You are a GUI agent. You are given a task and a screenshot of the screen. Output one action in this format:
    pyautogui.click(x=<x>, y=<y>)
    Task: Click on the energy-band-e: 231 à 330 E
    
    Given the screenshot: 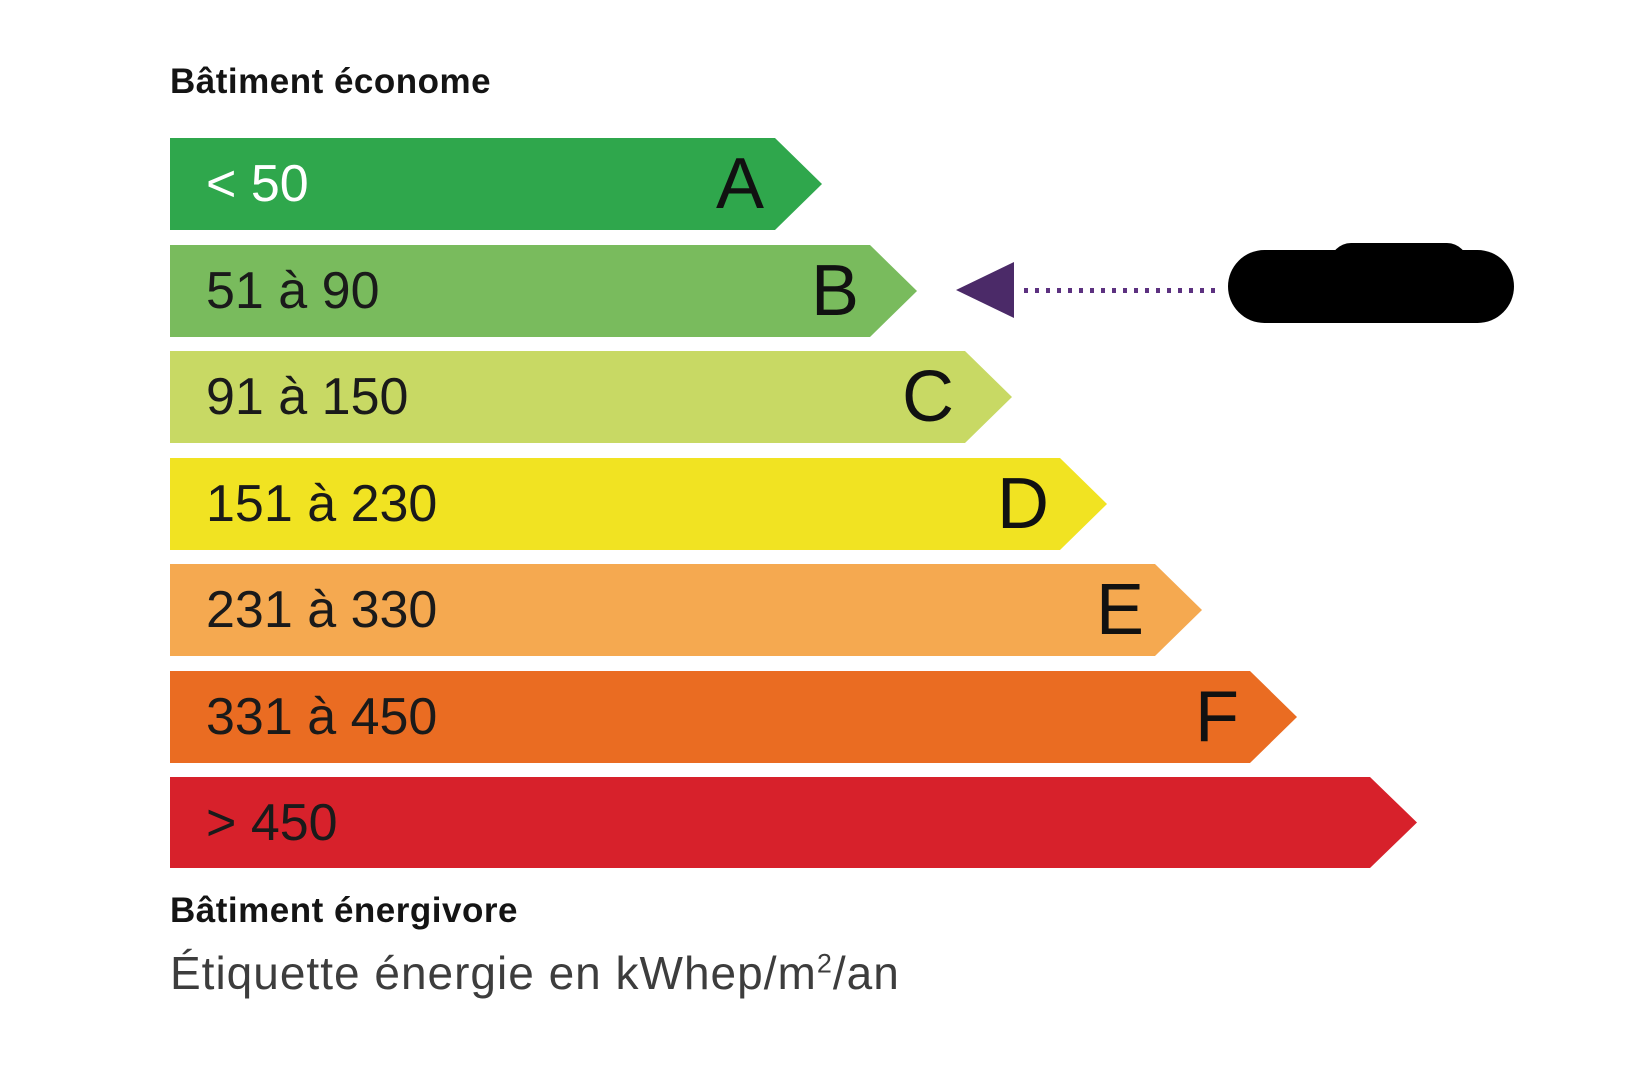 What is the action you would take?
    pyautogui.click(x=686, y=610)
    